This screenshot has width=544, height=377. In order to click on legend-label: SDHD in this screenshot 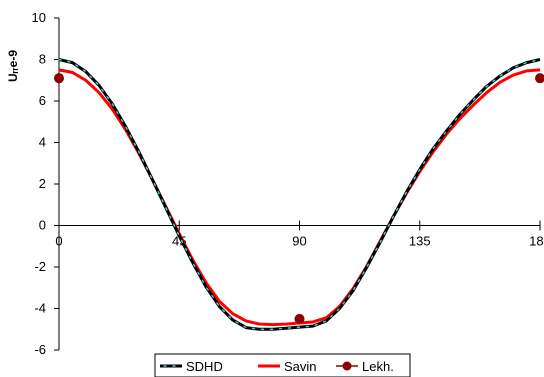, I will do `click(204, 366)`.